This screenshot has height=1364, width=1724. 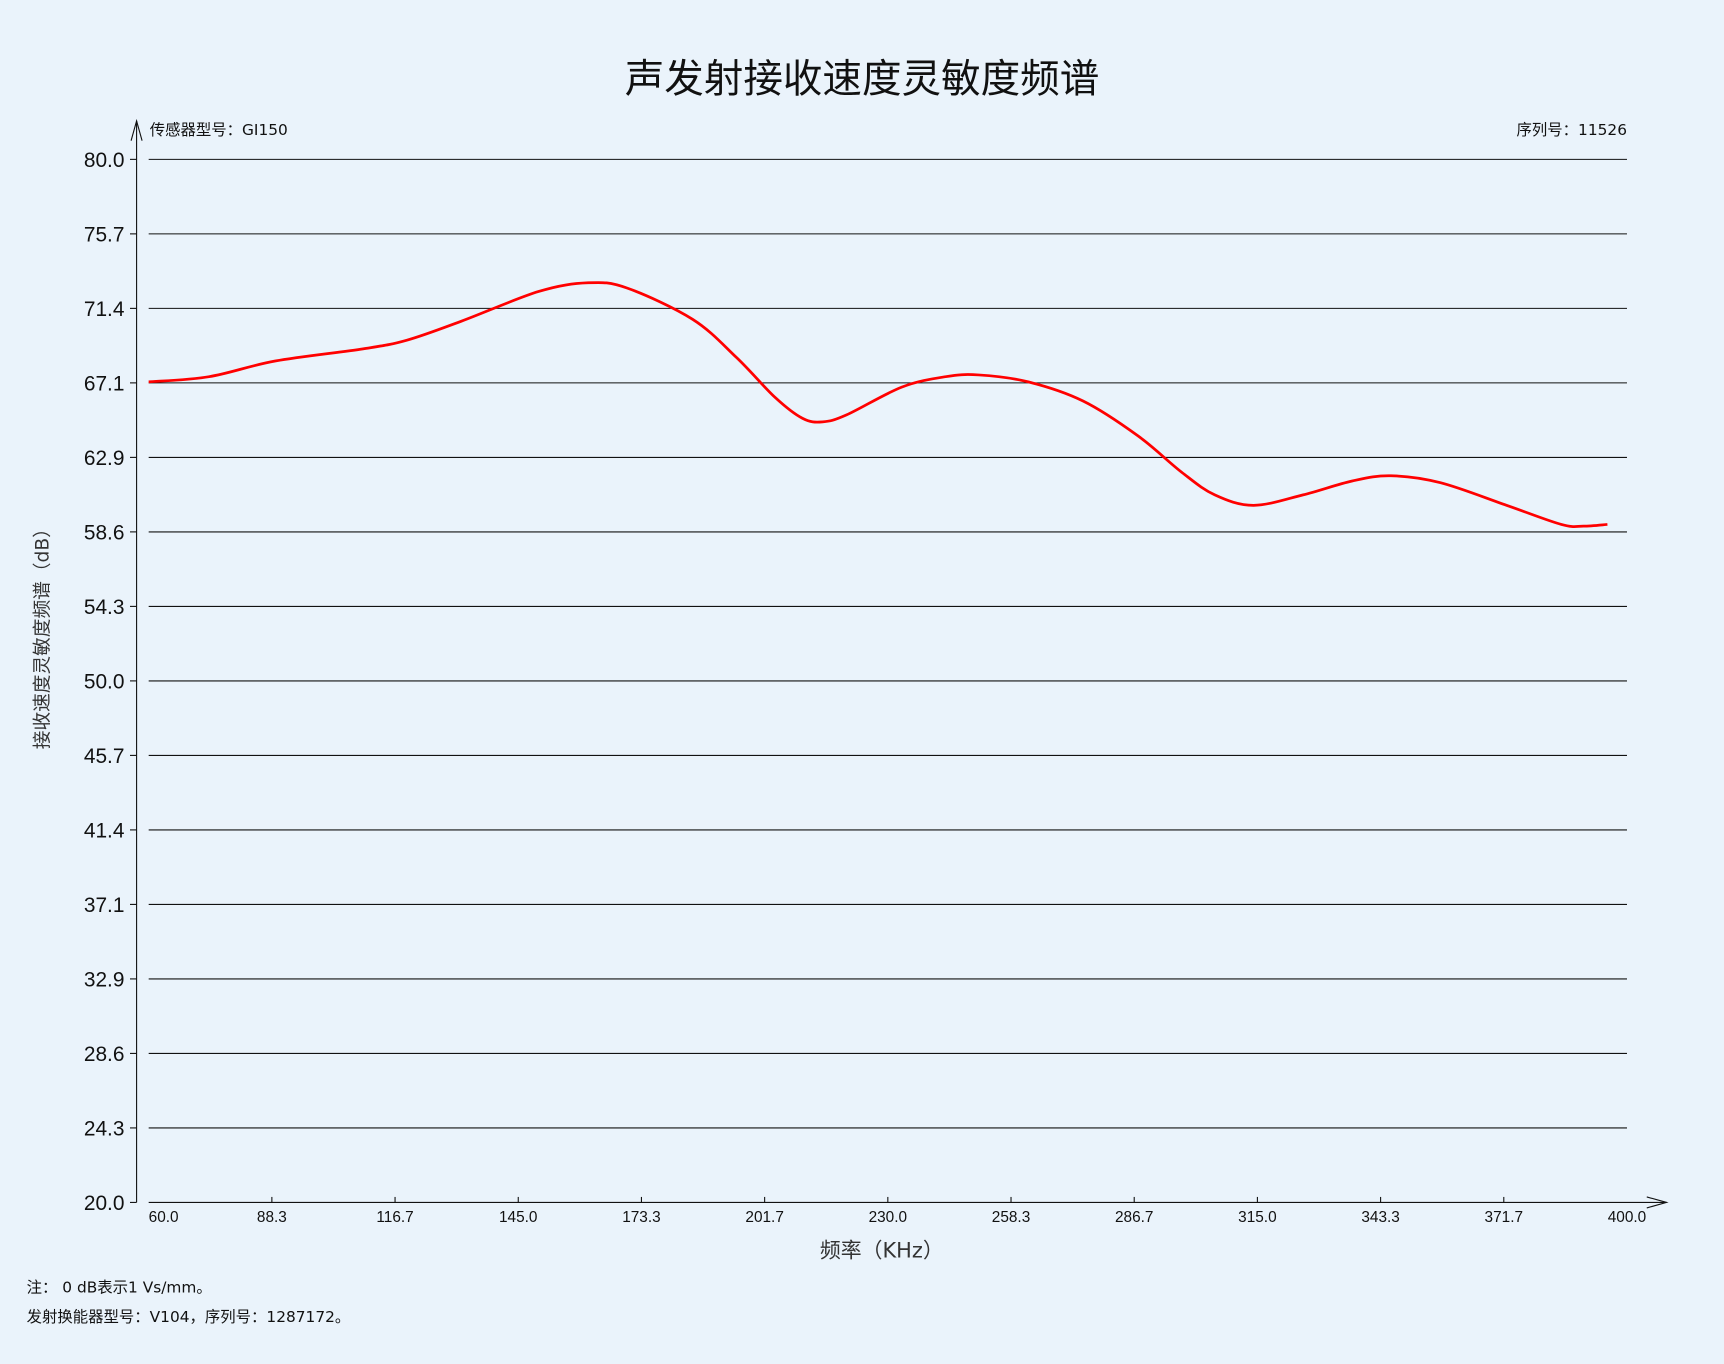 I want to click on y-tick-label: 32.9, so click(x=104, y=980).